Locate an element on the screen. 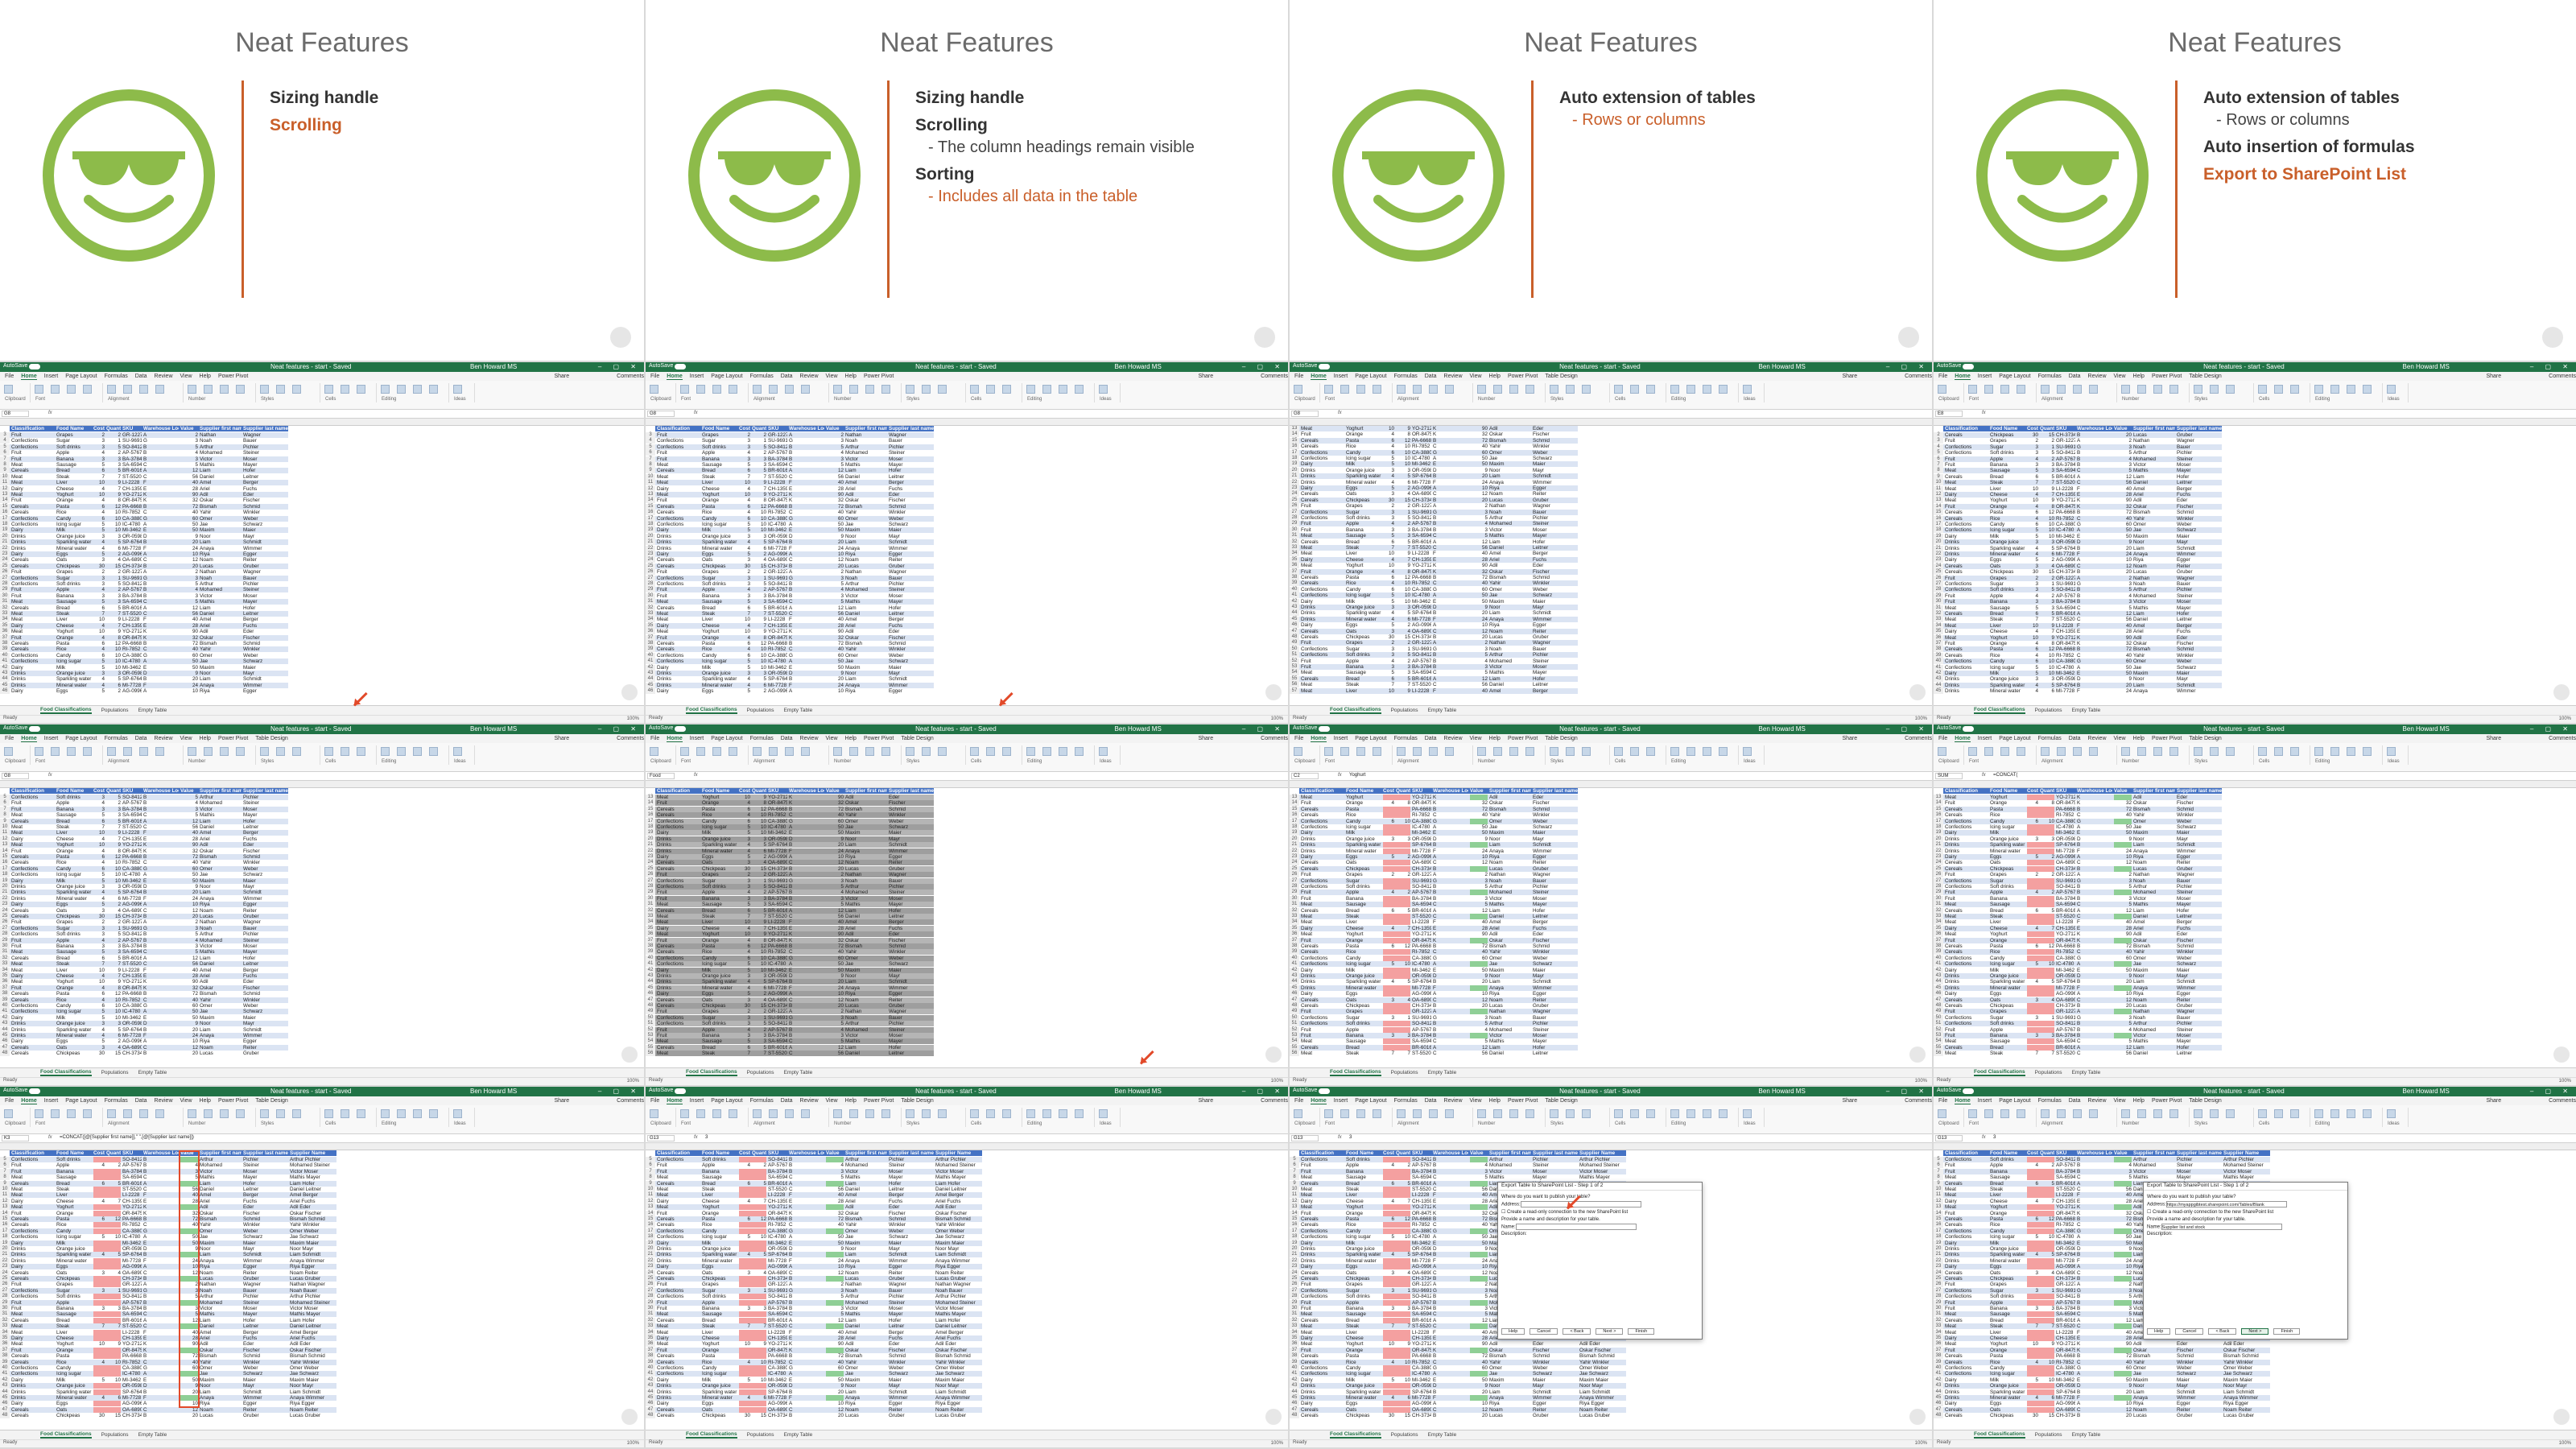  tab-review: Review is located at coordinates (809, 376).